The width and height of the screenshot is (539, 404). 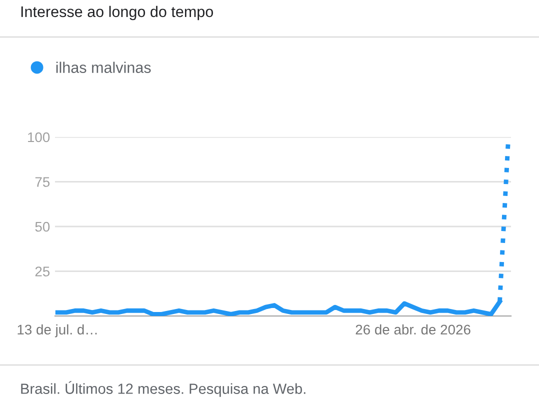 What do you see at coordinates (117, 13) in the screenshot?
I see `chart-title: Interesse ao longo do tempo` at bounding box center [117, 13].